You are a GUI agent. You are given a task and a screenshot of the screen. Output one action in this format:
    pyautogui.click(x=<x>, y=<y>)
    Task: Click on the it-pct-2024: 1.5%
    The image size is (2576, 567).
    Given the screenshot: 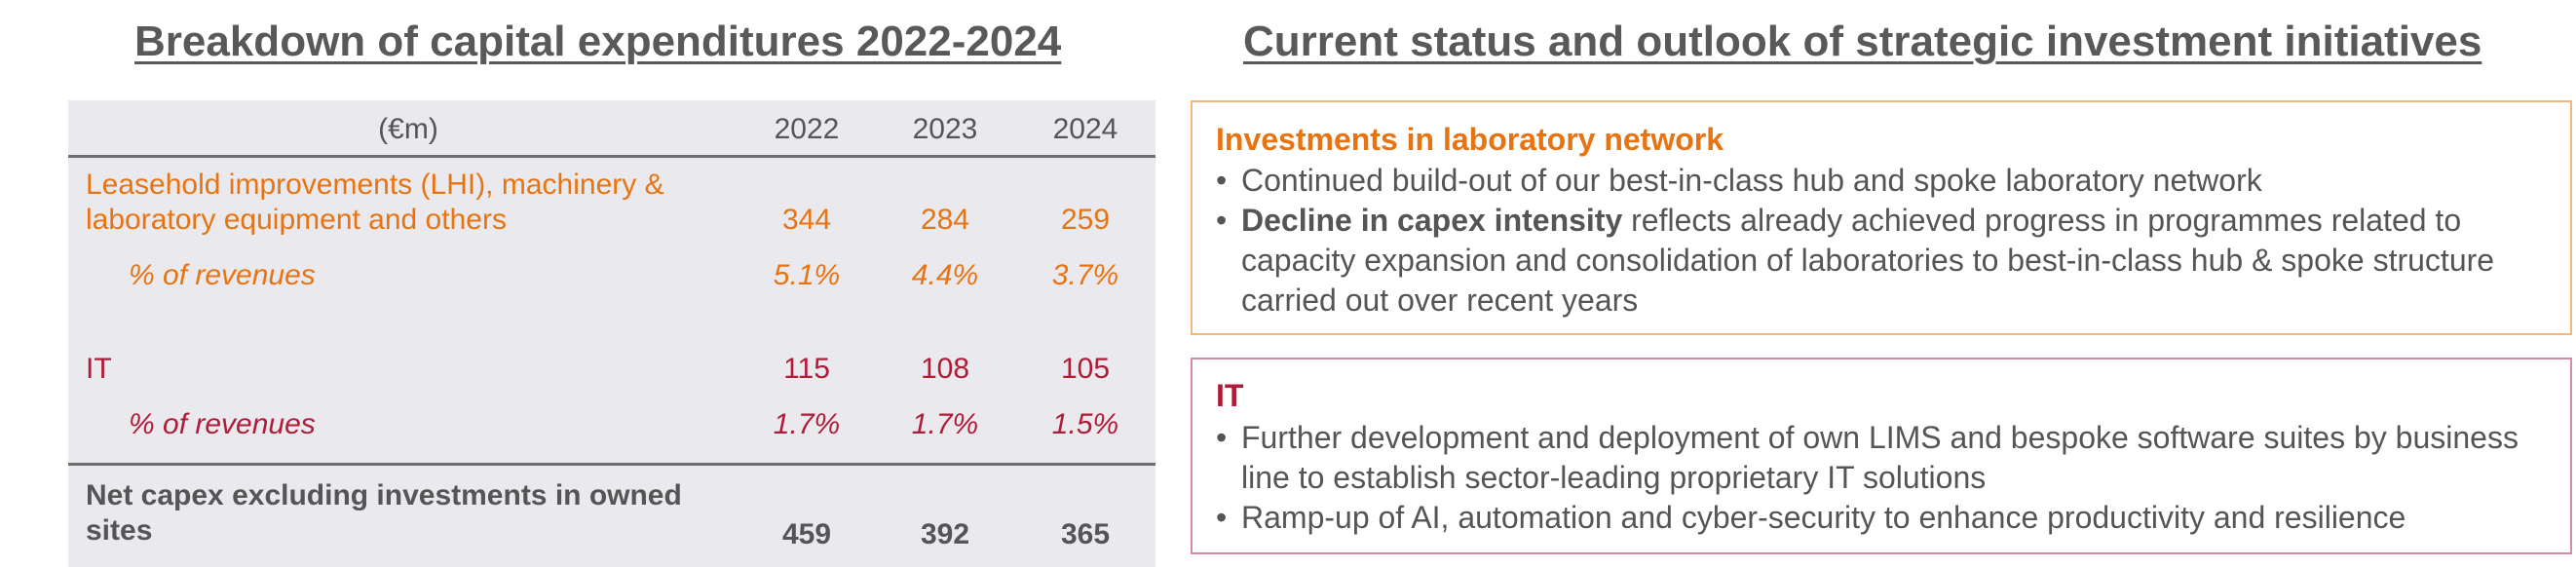 What is the action you would take?
    pyautogui.click(x=1085, y=424)
    